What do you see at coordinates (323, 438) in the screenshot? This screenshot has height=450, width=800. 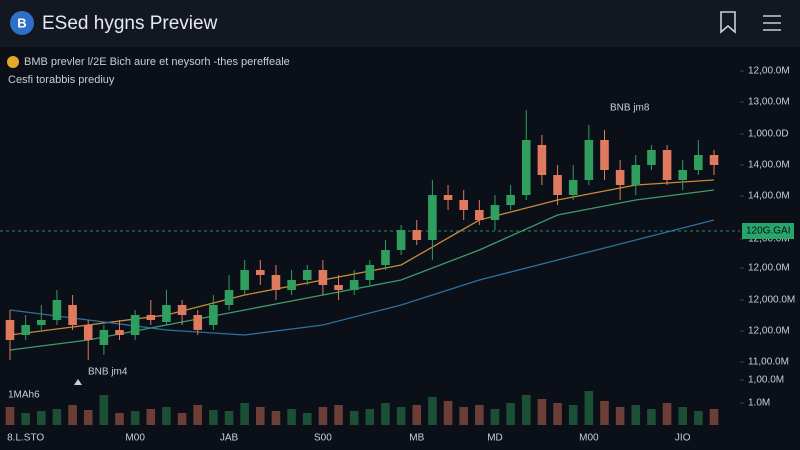 I see `x-tick-label: S00` at bounding box center [323, 438].